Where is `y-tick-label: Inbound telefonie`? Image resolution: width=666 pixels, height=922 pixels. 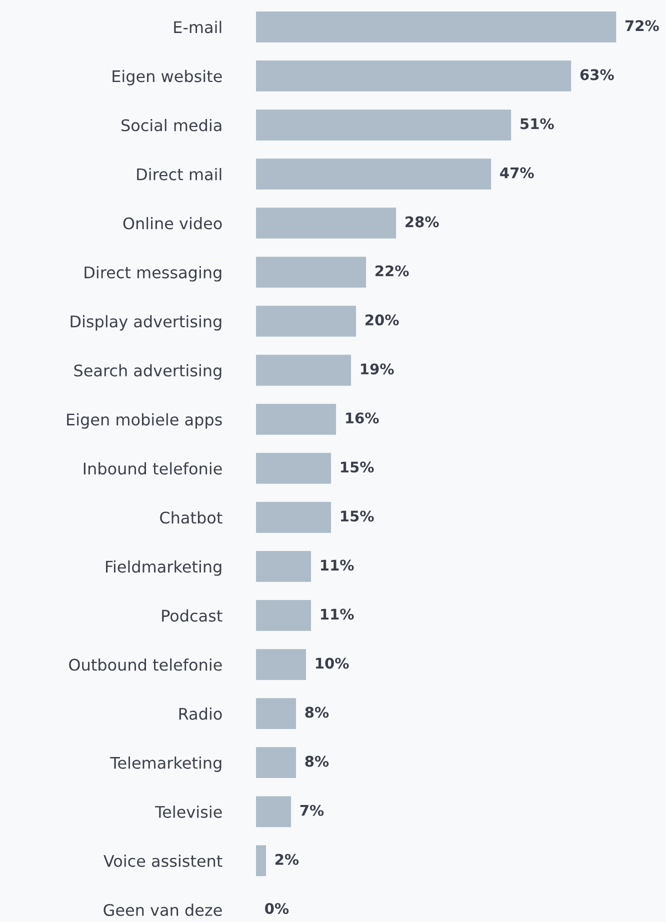 y-tick-label: Inbound telefonie is located at coordinates (153, 468).